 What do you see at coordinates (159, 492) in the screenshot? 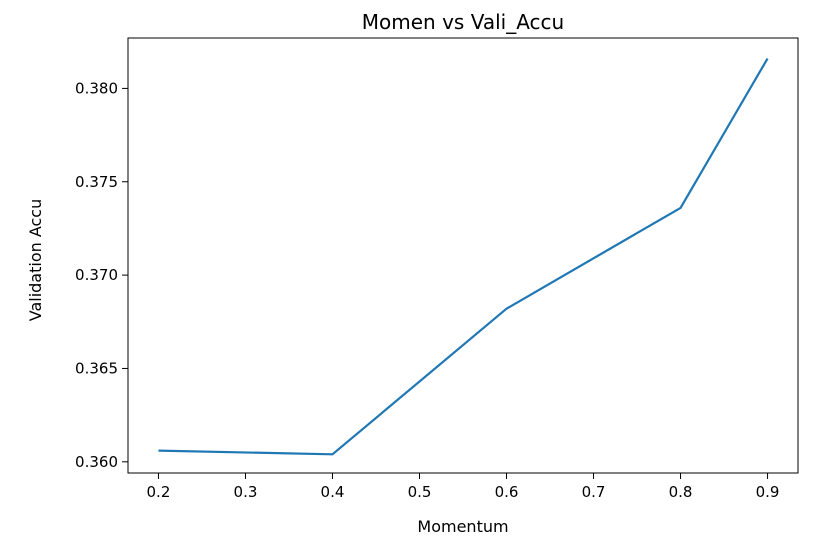
I see `x-tick-label: 0.2` at bounding box center [159, 492].